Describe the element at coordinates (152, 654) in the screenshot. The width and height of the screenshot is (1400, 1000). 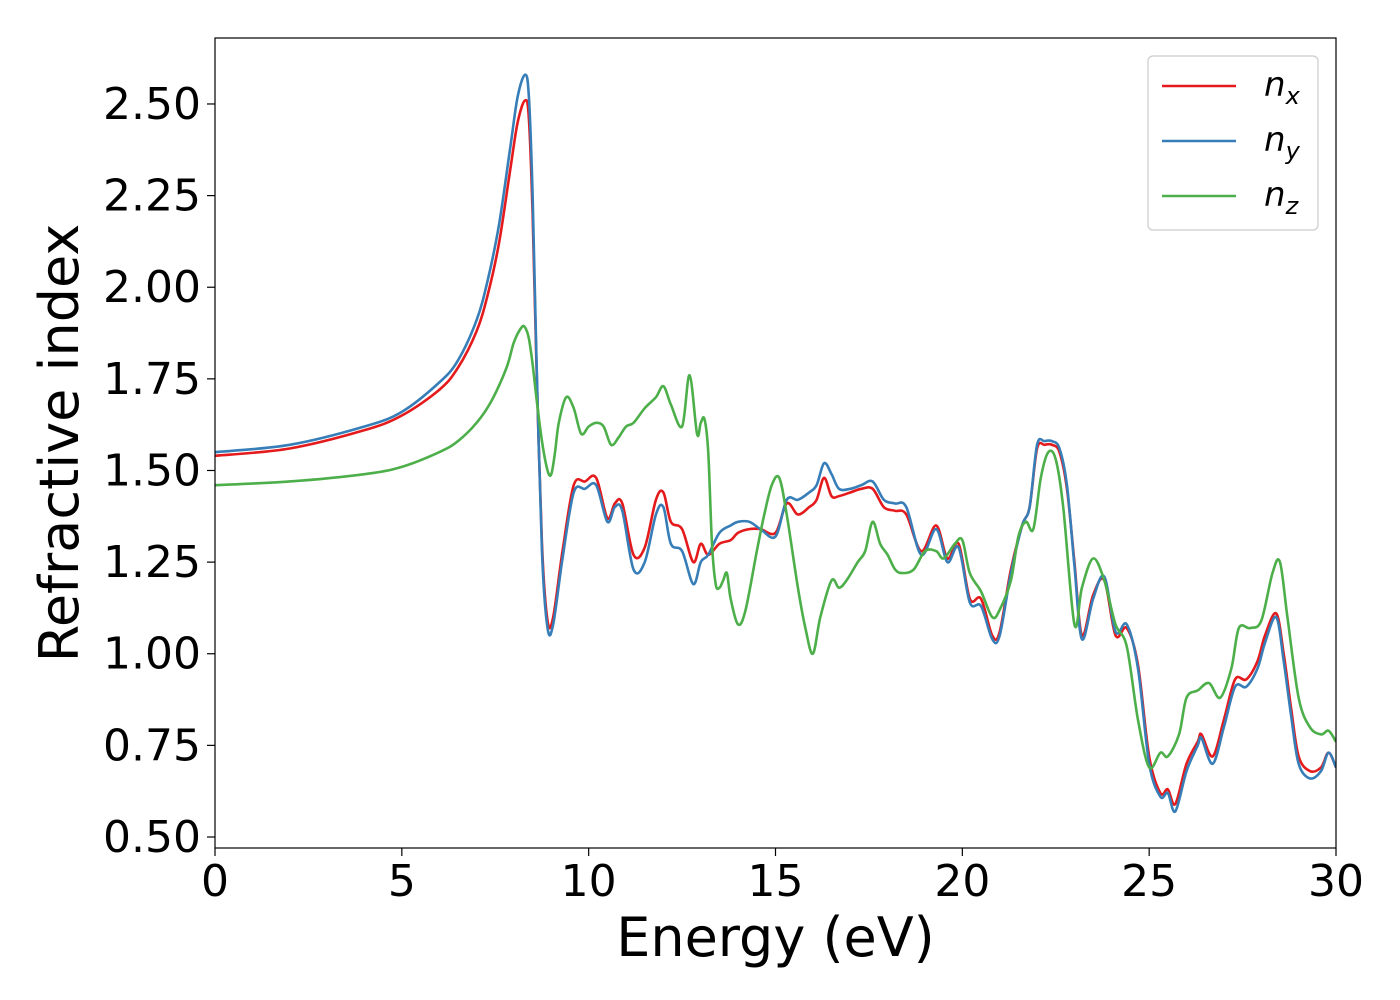
I see `y-tick-label: 1.00` at that location.